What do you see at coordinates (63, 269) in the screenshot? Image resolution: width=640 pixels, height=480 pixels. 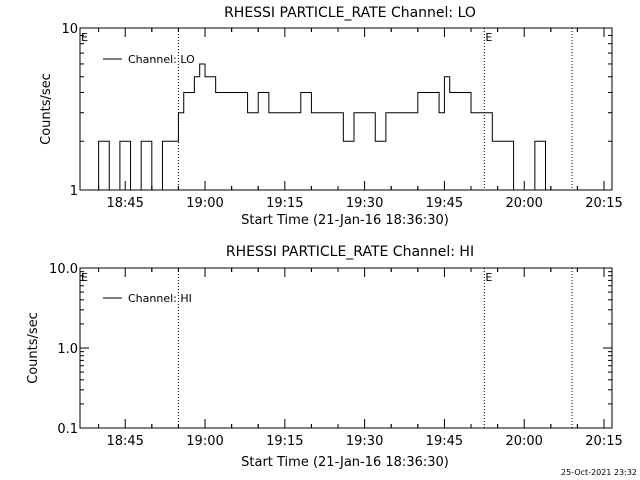 I see `y-tick-label-hi: 10.0` at bounding box center [63, 269].